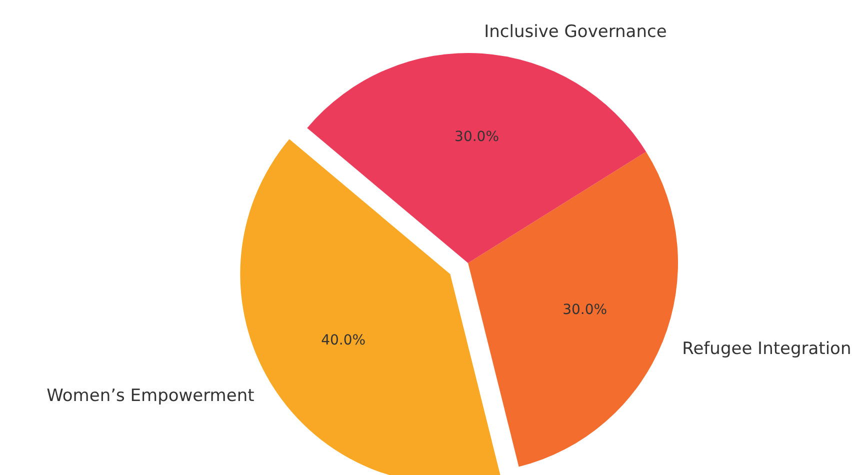 The image size is (865, 475). Describe the element at coordinates (575, 32) in the screenshot. I see `slice-label: Inclusive Governance` at that location.